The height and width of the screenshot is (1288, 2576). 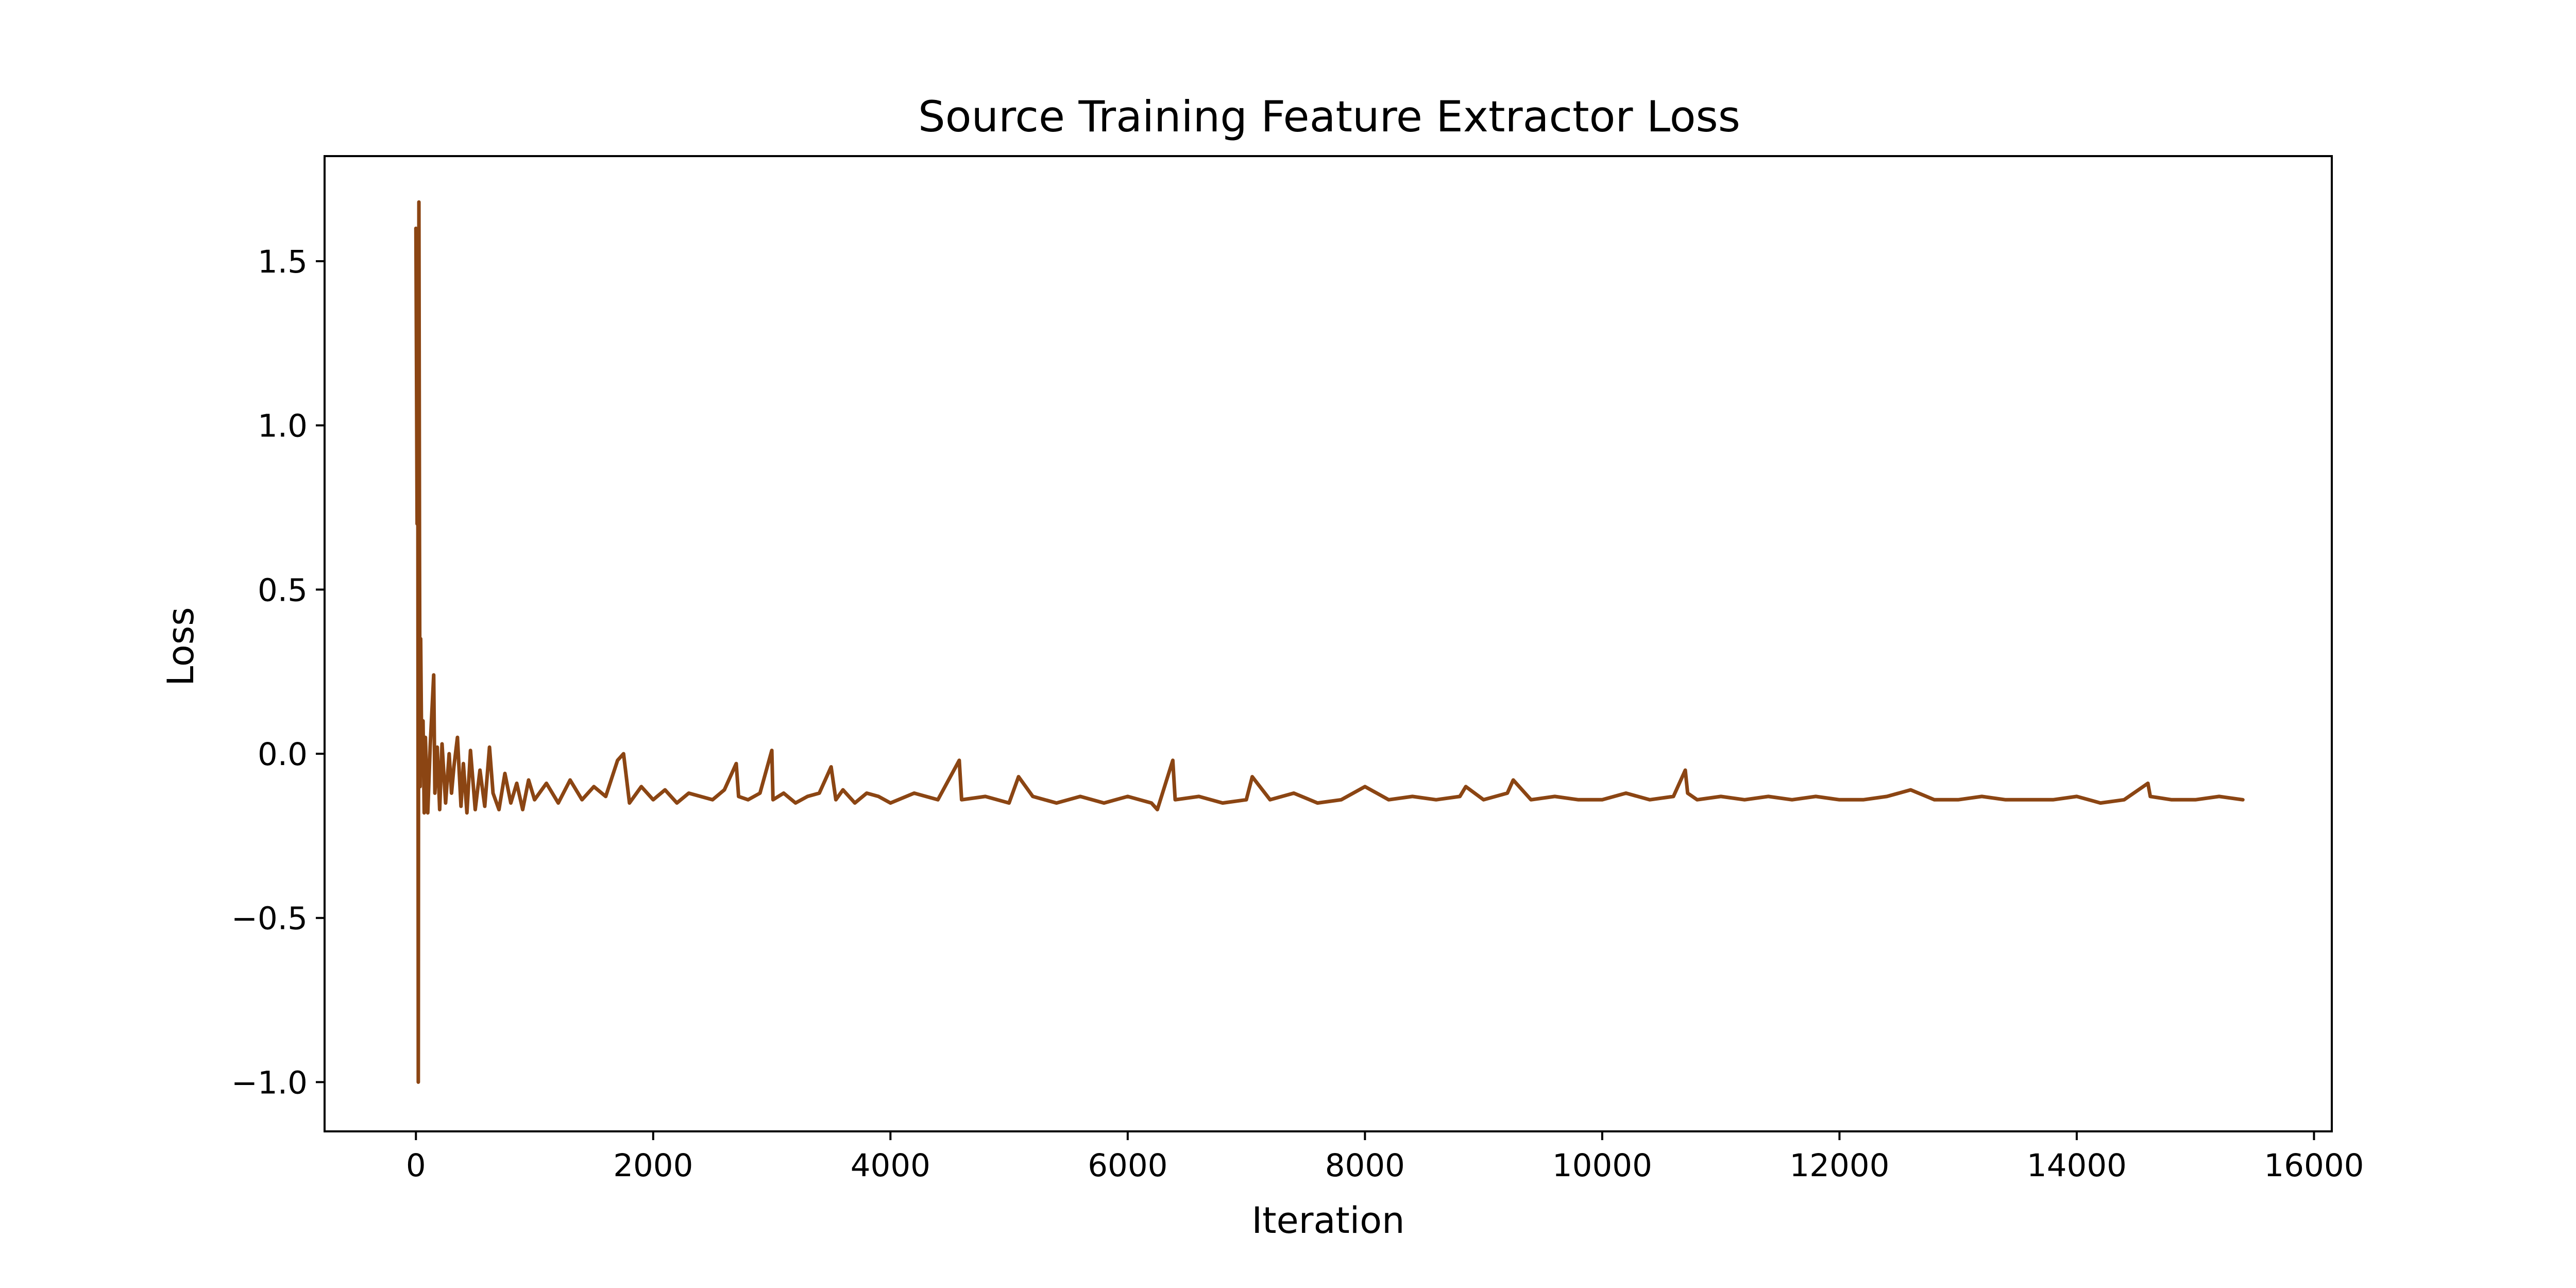 What do you see at coordinates (2314, 1165) in the screenshot?
I see `x-tick-label: 16000` at bounding box center [2314, 1165].